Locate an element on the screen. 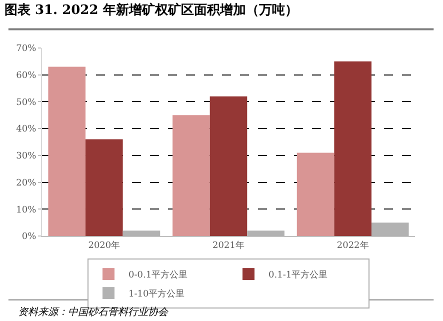 This screenshot has width=443, height=321. y-tick-label: 30% is located at coordinates (26, 157).